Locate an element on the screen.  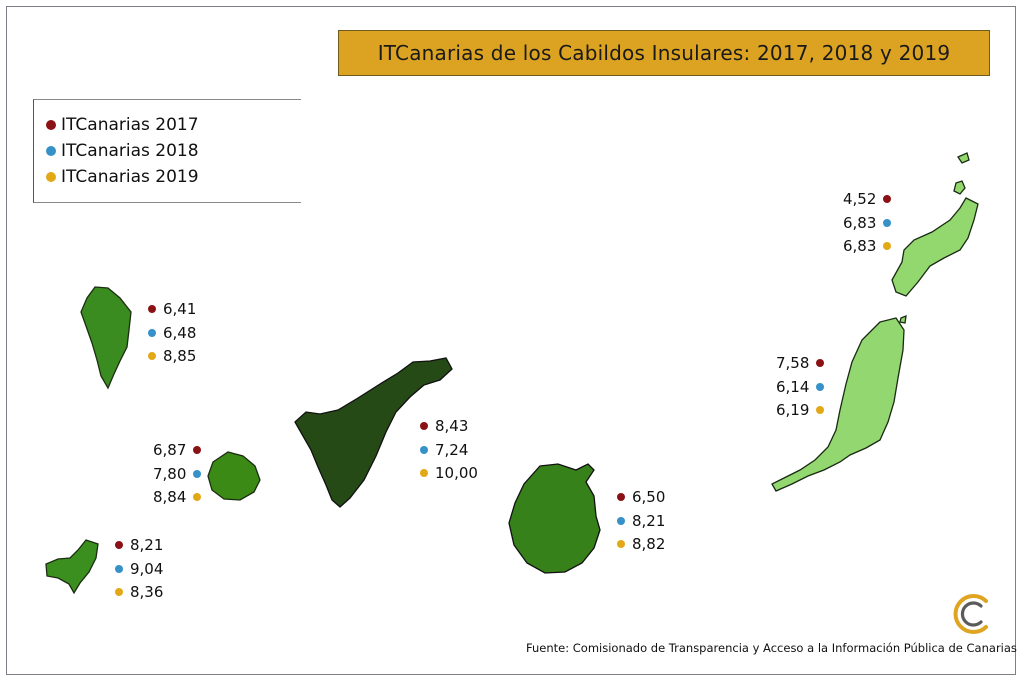
gran-canaria-value-2017: 6,50 is located at coordinates (641, 497).